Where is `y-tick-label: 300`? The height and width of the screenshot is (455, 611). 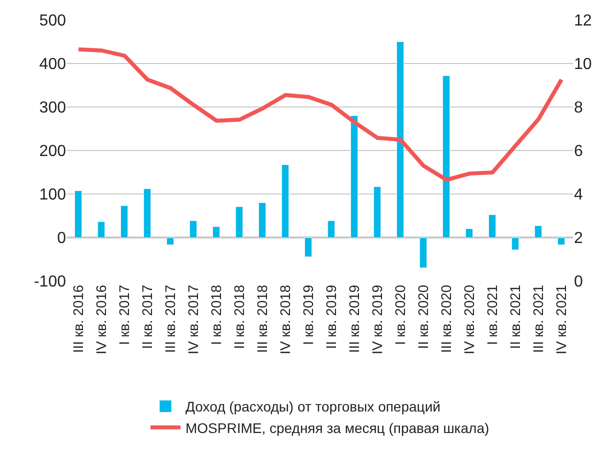 y-tick-label: 300 is located at coordinates (52, 108).